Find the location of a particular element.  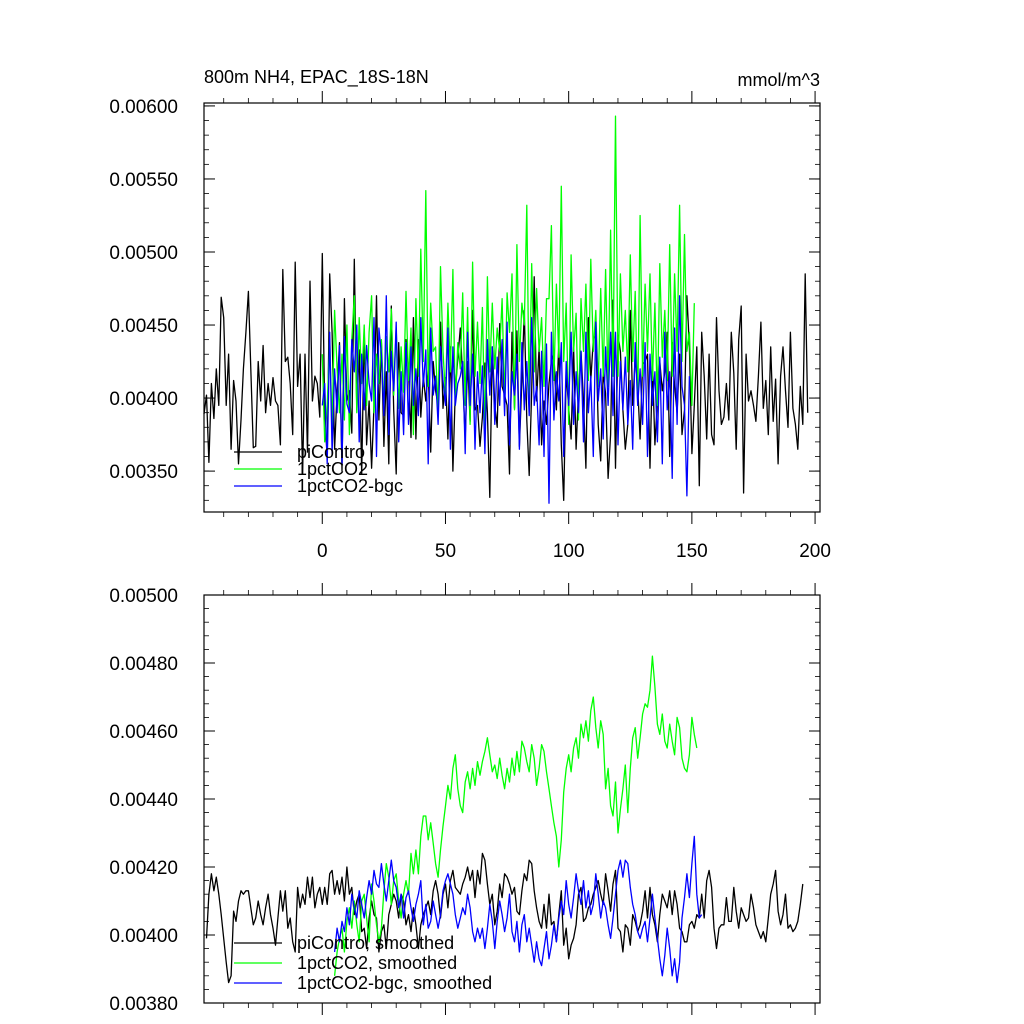

units-label: mmol/m^3 is located at coordinates (779, 80).